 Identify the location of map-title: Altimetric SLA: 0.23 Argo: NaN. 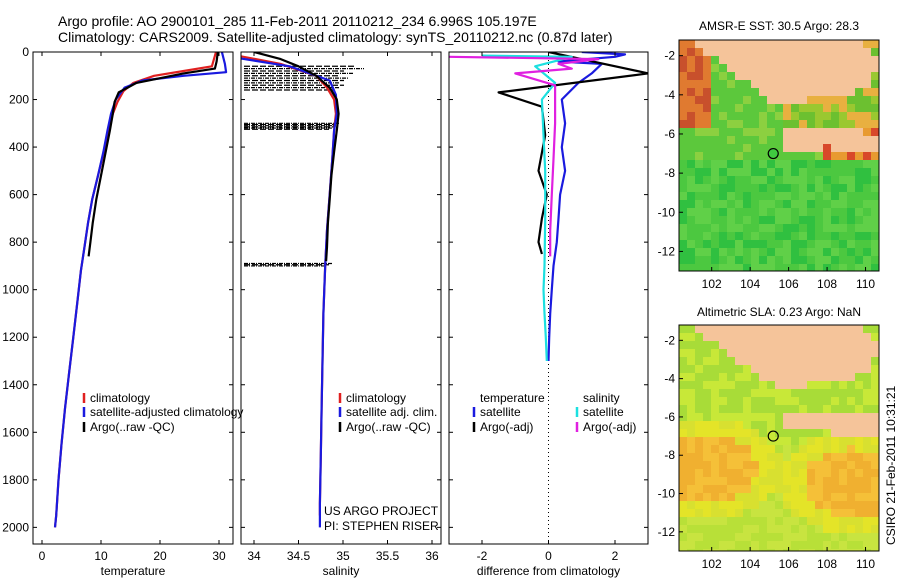
(779, 312).